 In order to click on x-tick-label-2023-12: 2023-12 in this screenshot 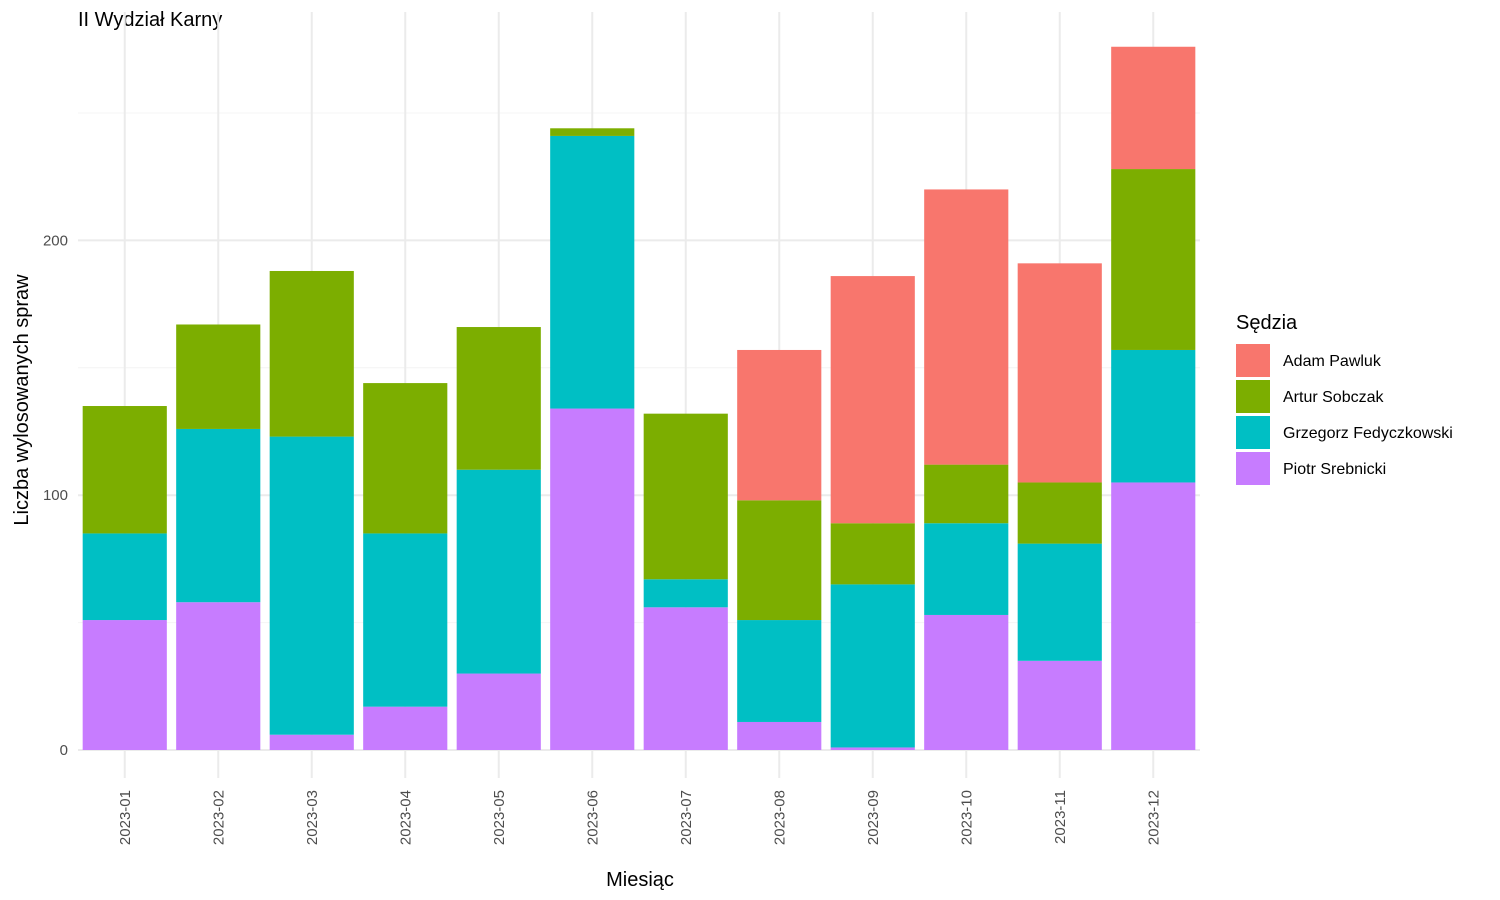, I will do `click(1153, 817)`.